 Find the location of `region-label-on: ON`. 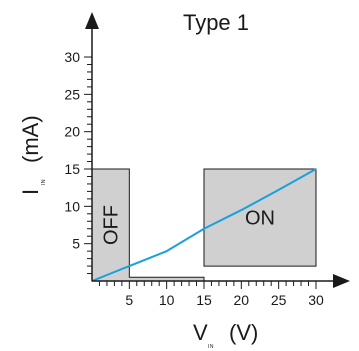

region-label-on: ON is located at coordinates (260, 219).